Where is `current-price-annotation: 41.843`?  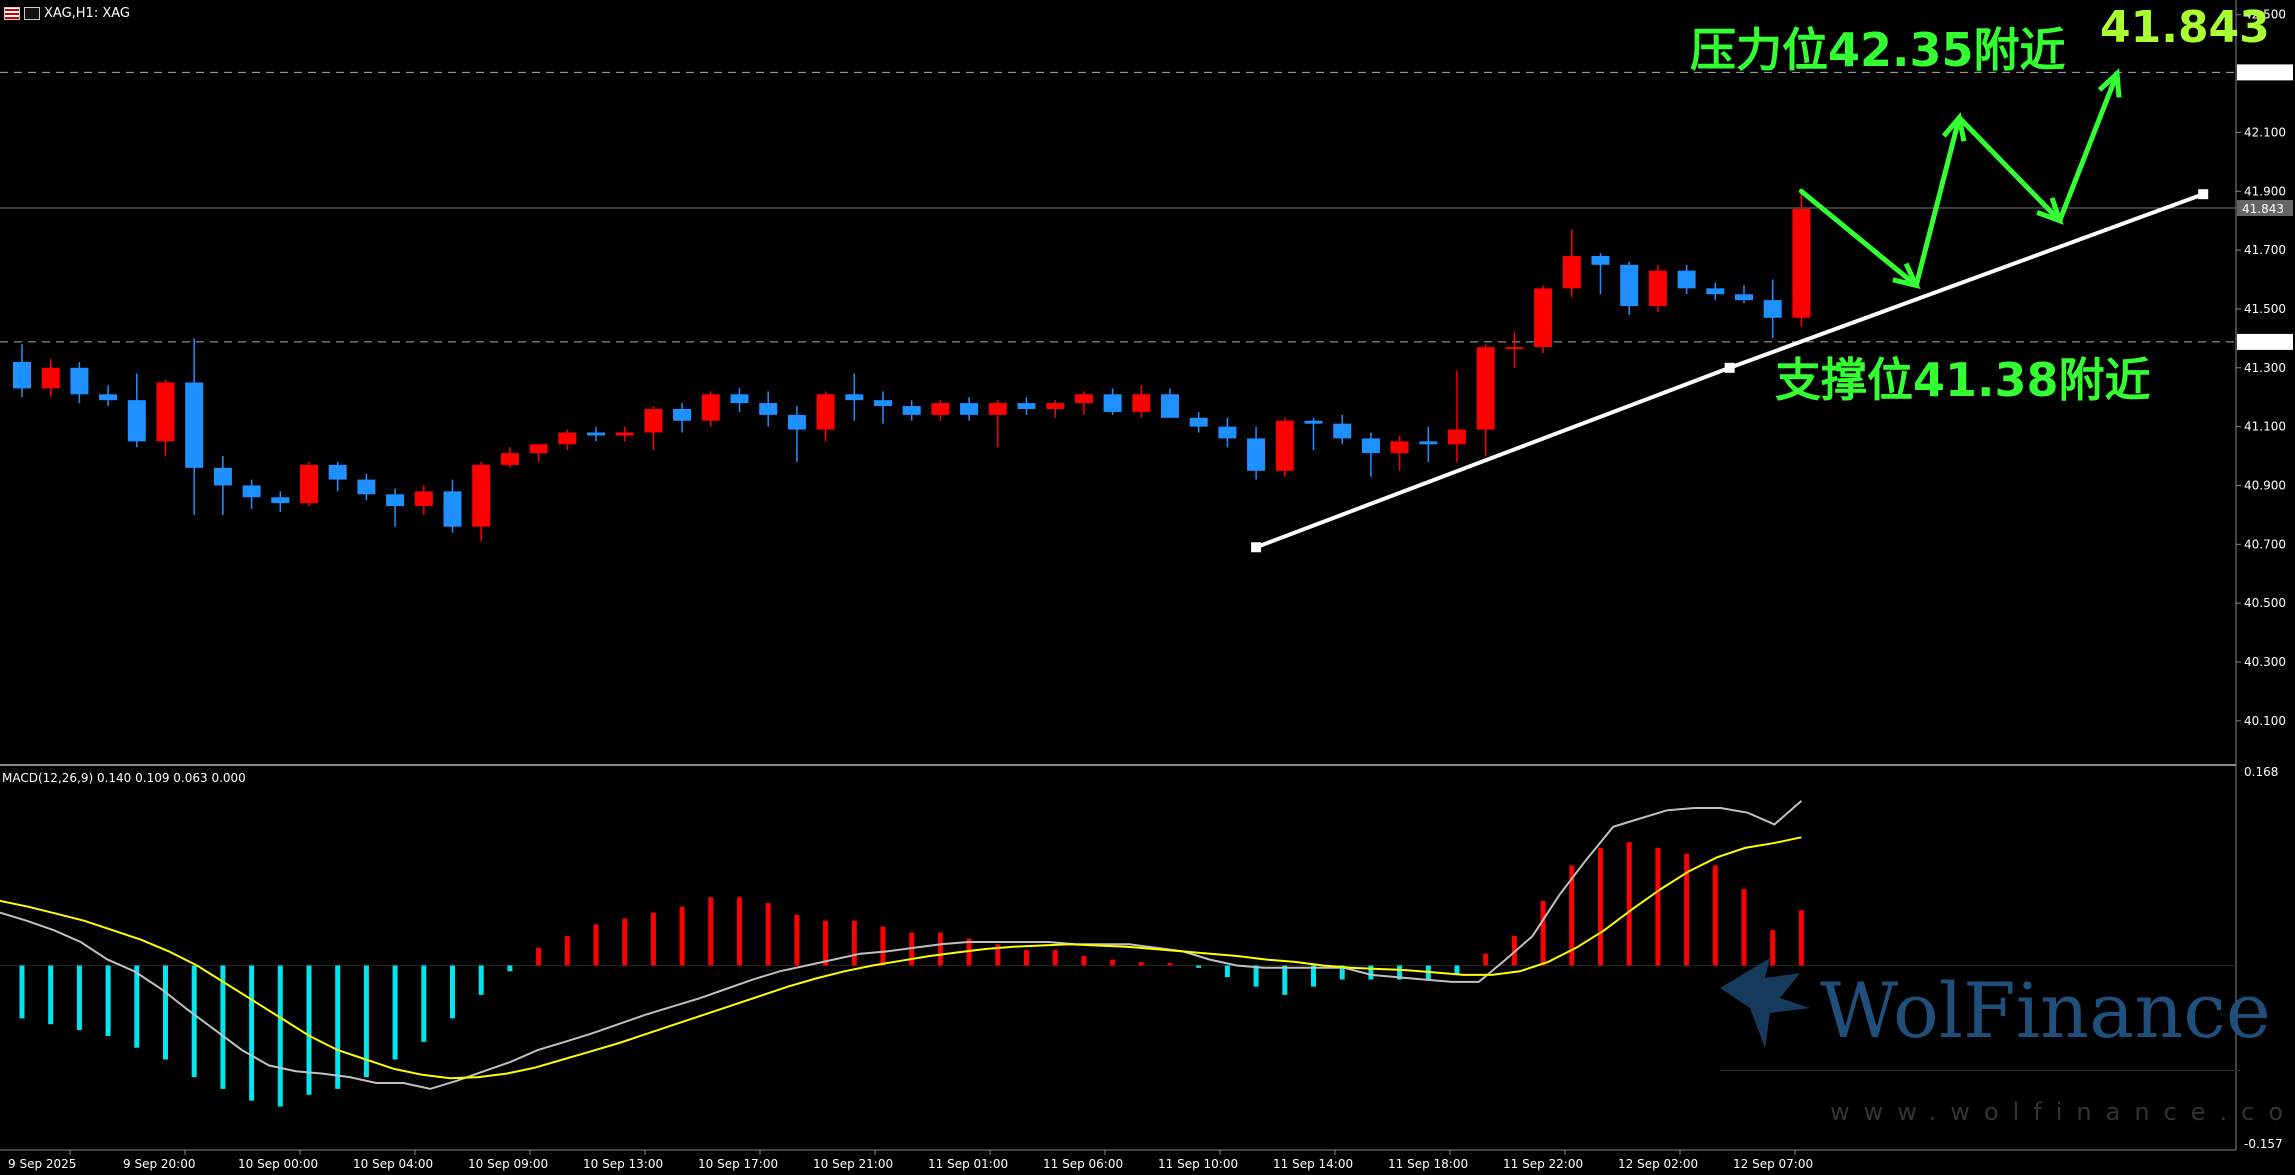 current-price-annotation: 41.843 is located at coordinates (2185, 27).